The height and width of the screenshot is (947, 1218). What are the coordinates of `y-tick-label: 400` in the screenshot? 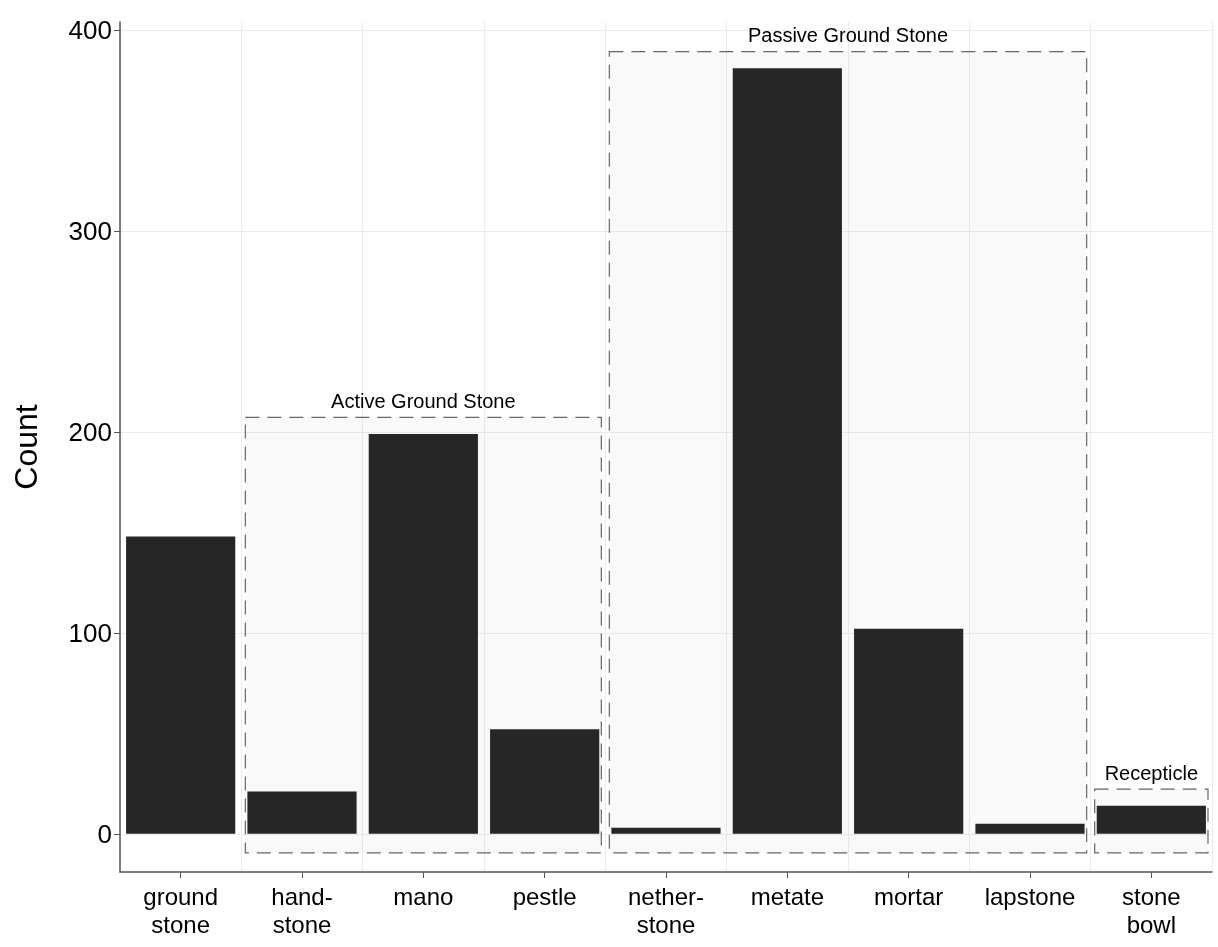 It's located at (90, 30).